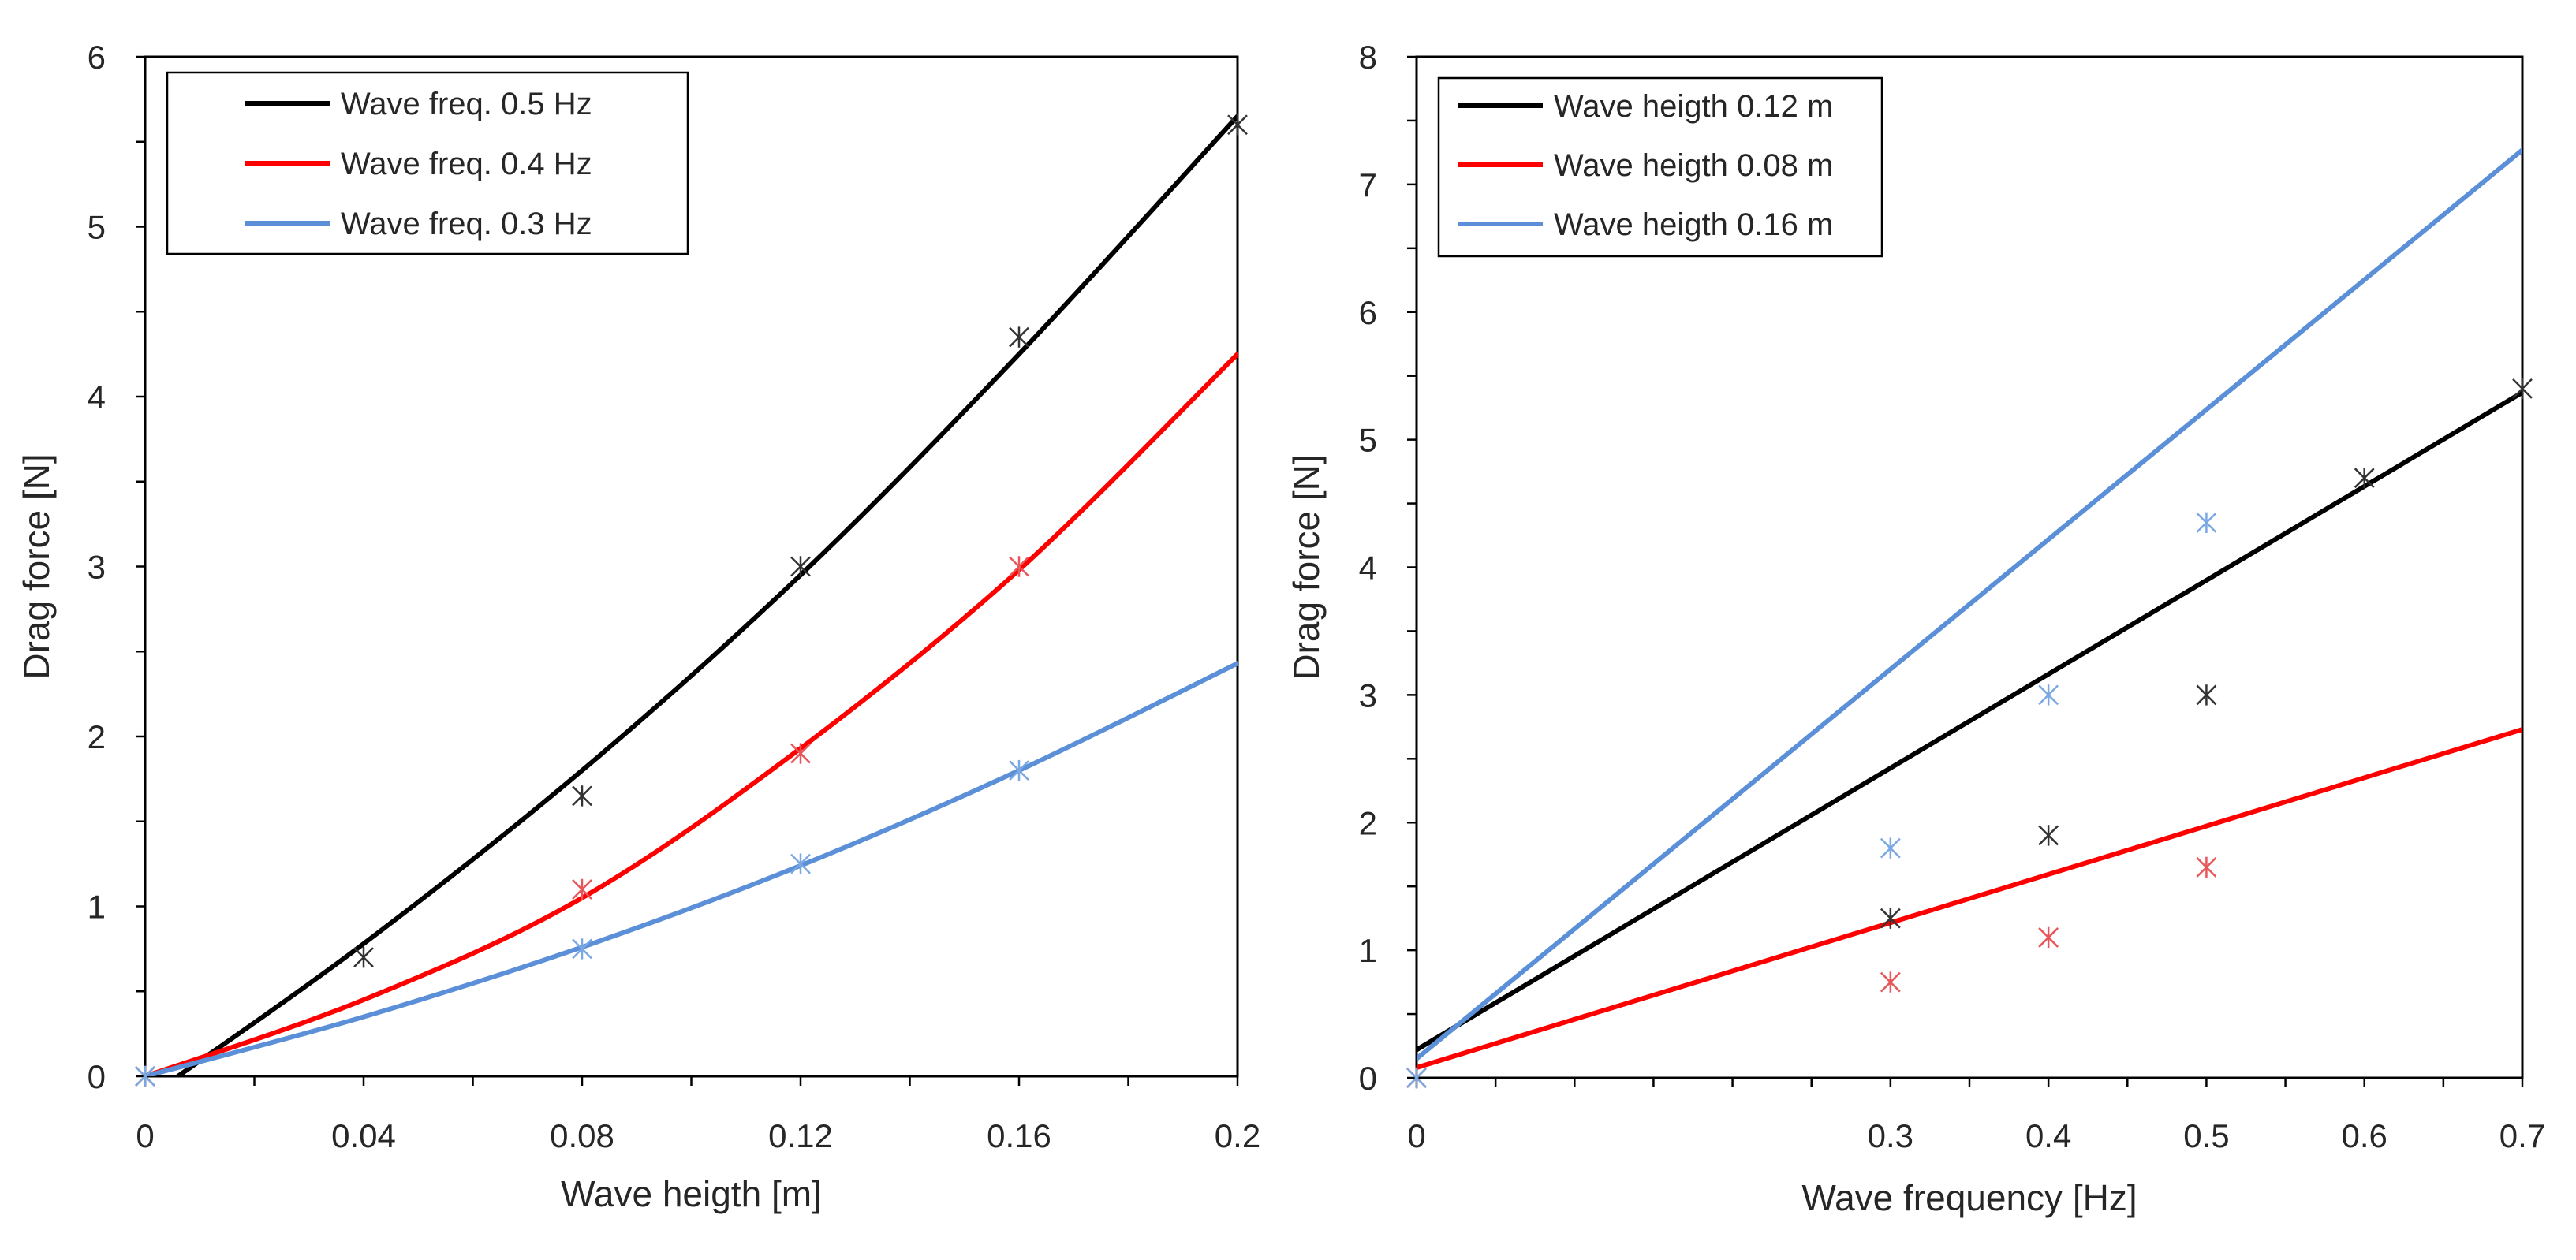  Describe the element at coordinates (1693, 165) in the screenshot. I see `legend-label-series-1: Wave heigth 0.08 m` at that location.